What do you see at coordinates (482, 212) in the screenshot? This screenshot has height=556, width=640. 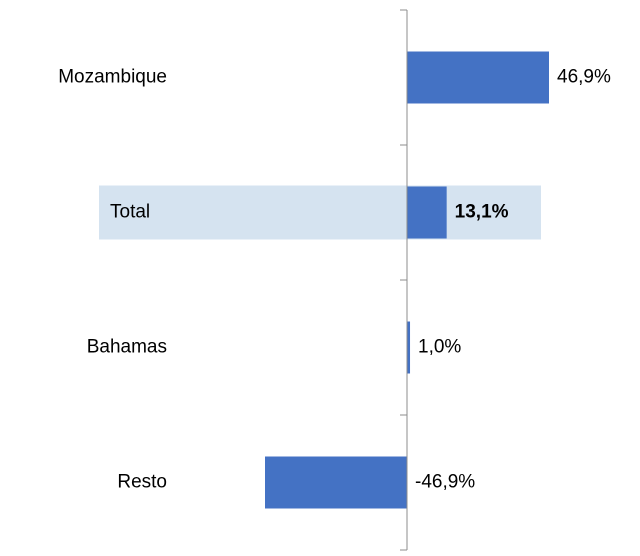 I see `value-label: 13,1%` at bounding box center [482, 212].